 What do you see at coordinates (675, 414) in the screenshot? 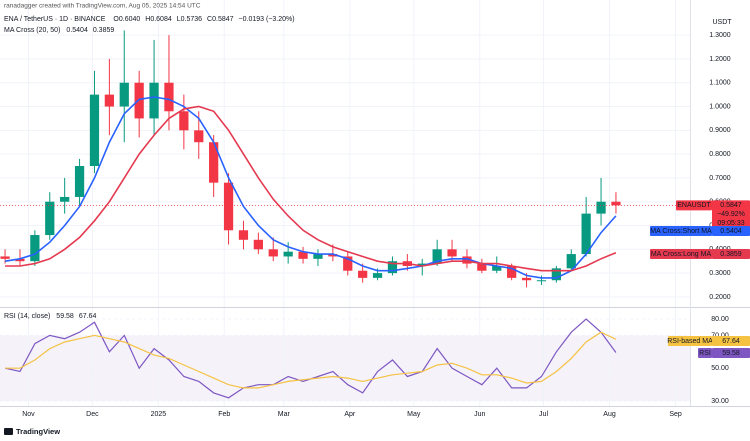
I see `x-tick-label: Sep` at bounding box center [675, 414].